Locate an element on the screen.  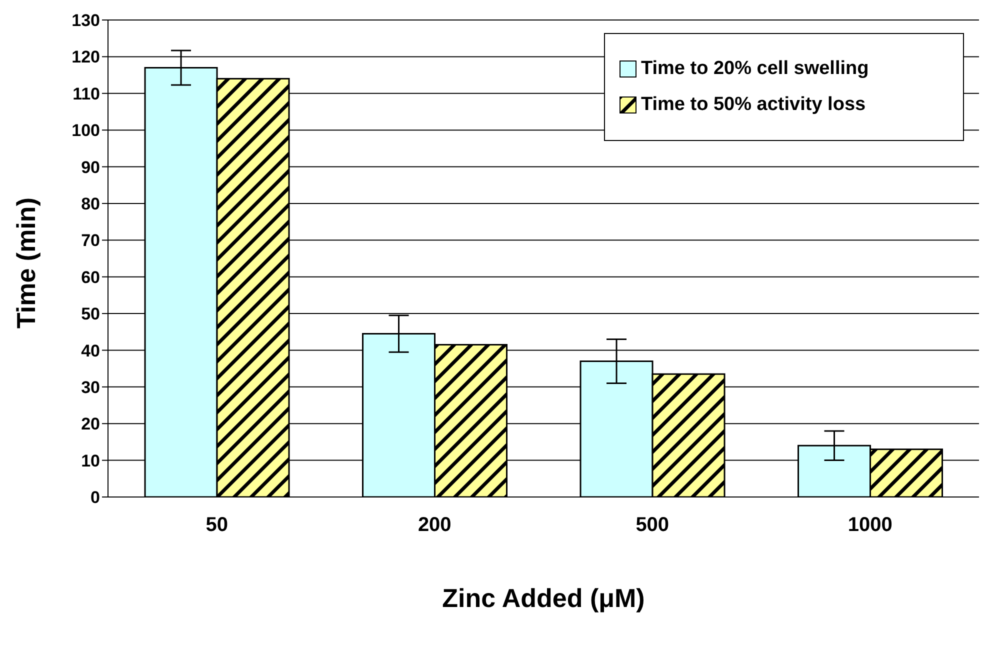
x-axis-title: Zinc Added (μM) is located at coordinates (543, 598).